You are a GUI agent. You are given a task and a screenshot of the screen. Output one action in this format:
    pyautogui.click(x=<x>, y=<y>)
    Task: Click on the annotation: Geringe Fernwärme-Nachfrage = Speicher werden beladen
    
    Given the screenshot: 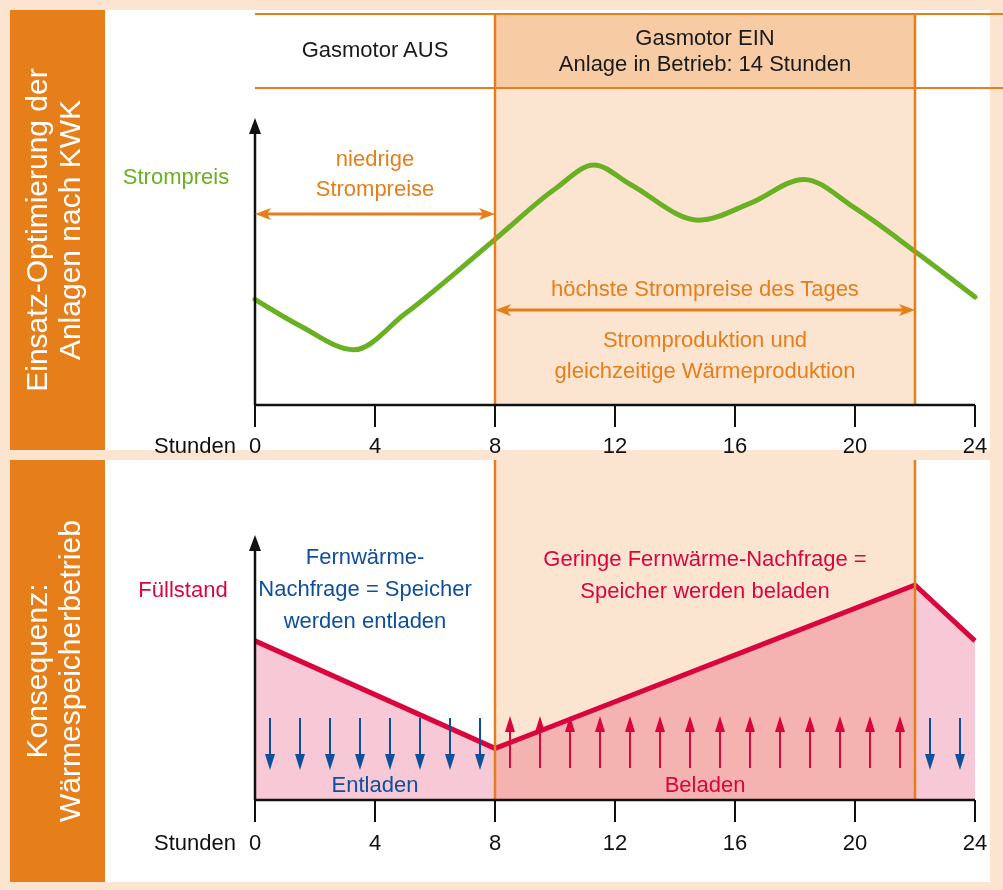 What is the action you would take?
    pyautogui.click(x=705, y=574)
    